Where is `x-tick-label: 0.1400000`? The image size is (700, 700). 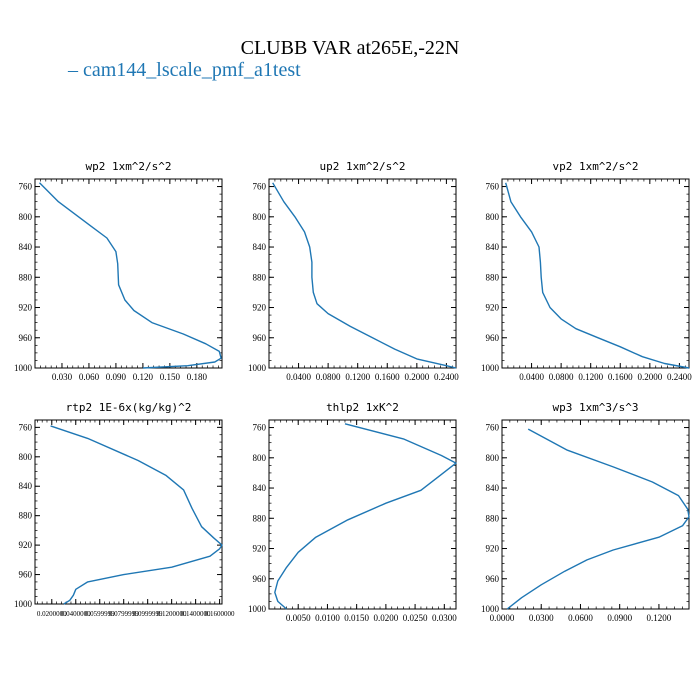
x-tick-label: 0.1400000 is located at coordinates (196, 614).